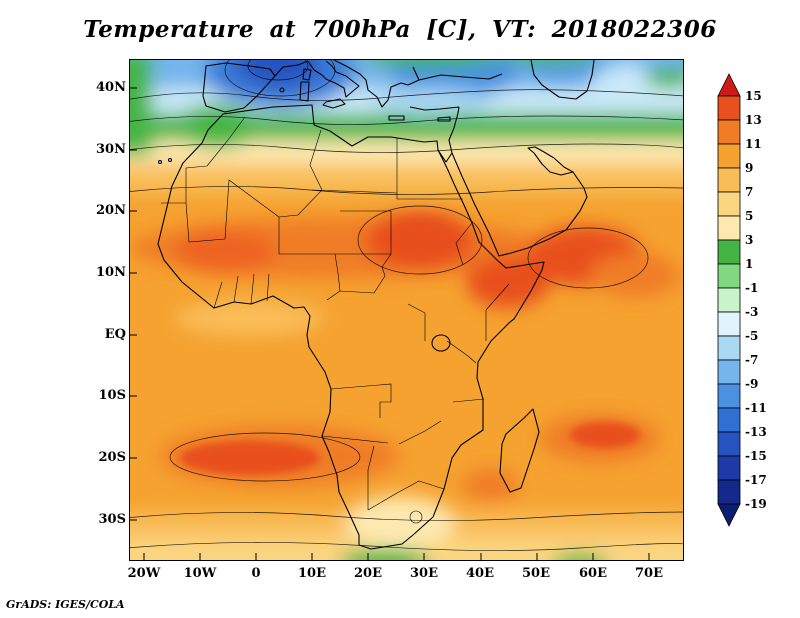 Image resolution: width=800 pixels, height=618 pixels. I want to click on colorbar-label: -9, so click(751, 384).